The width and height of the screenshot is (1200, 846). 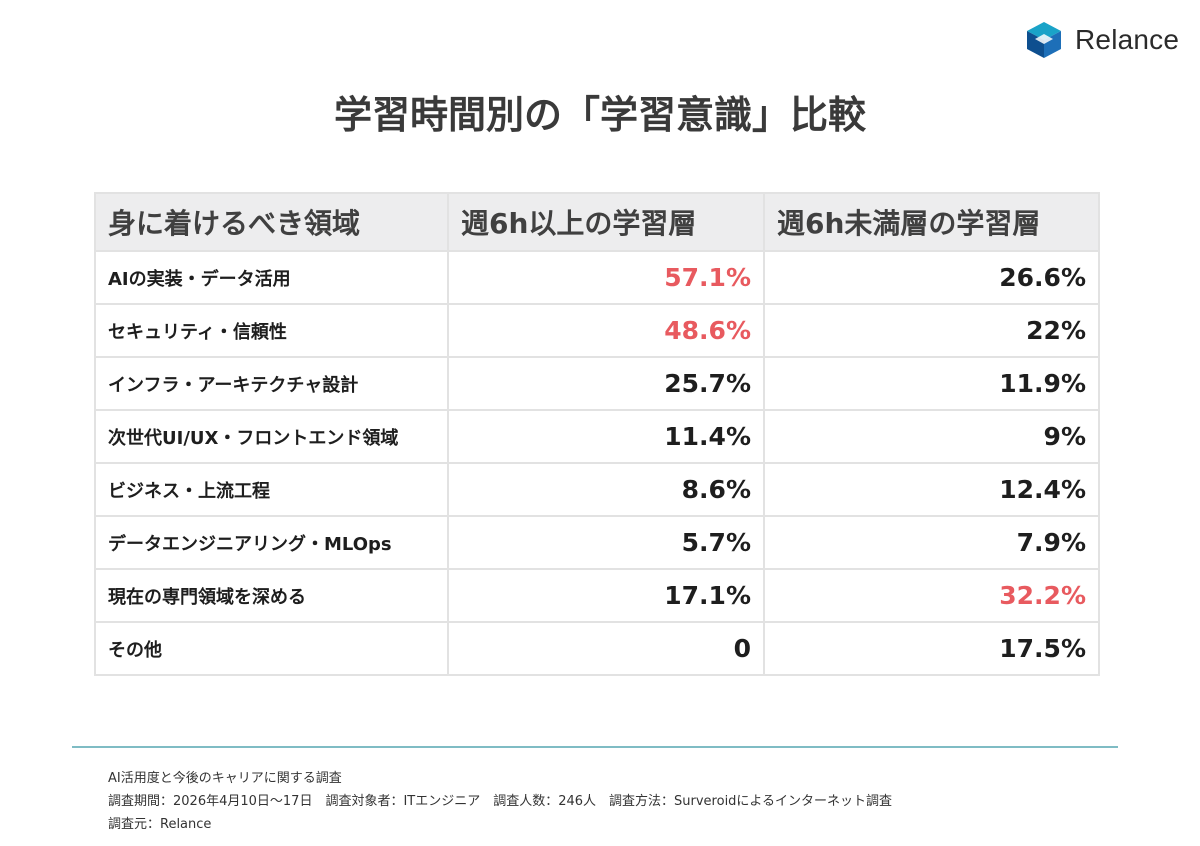 I want to click on value-cell: 9%, so click(x=931, y=436).